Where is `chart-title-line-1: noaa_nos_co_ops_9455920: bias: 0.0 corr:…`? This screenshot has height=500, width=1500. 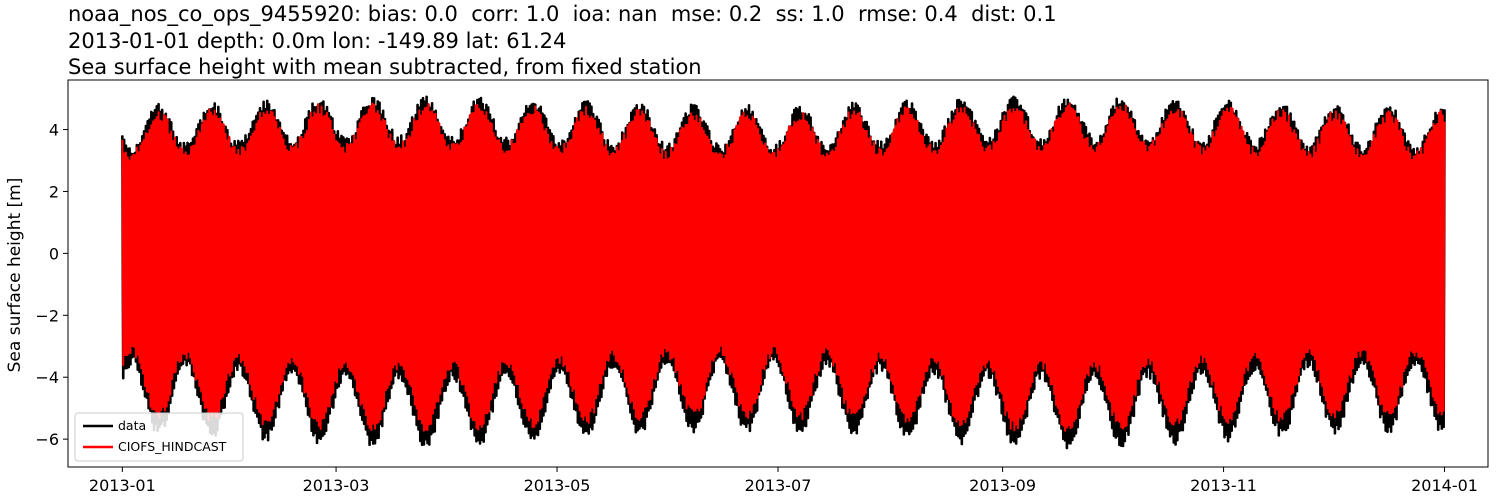 chart-title-line-1: noaa_nos_co_ops_9455920: bias: 0.0 corr:… is located at coordinates (562, 14).